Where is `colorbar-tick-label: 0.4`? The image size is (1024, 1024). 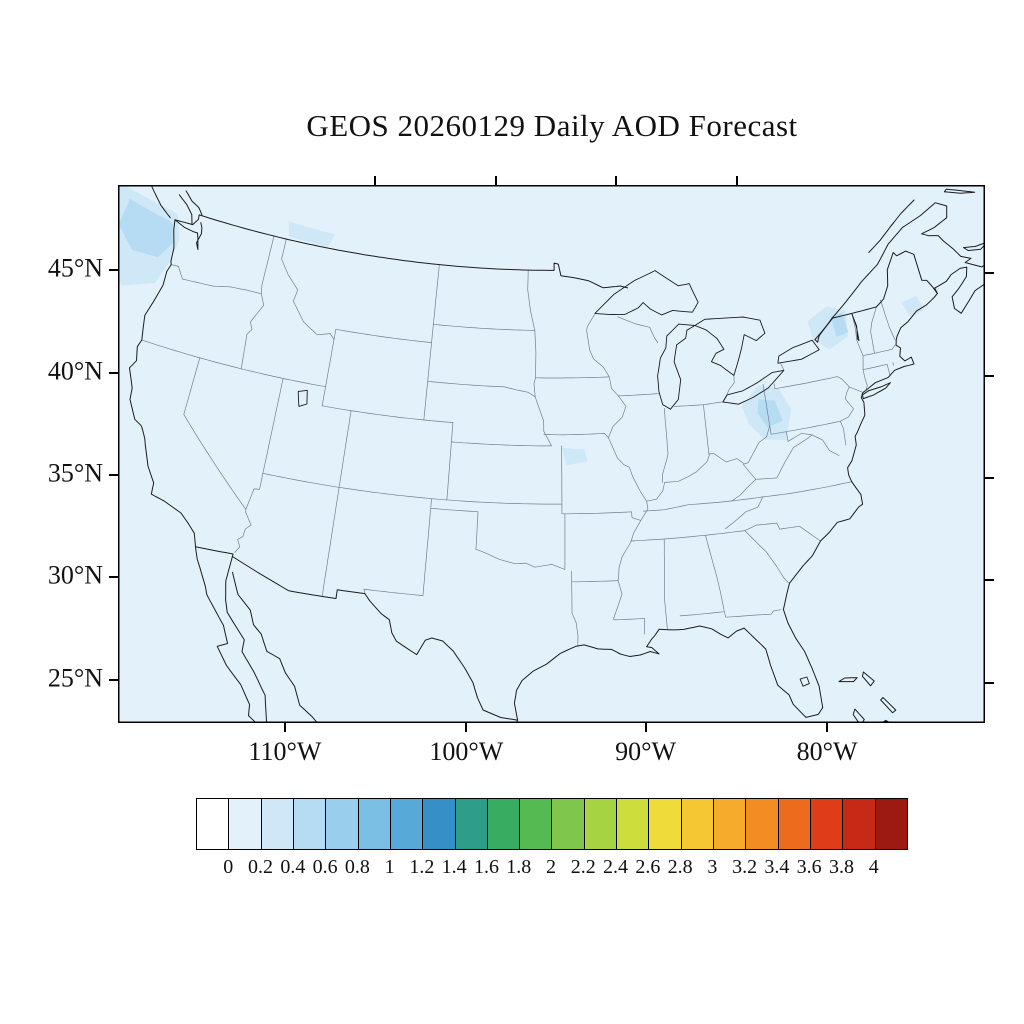 colorbar-tick-label: 0.4 is located at coordinates (293, 867).